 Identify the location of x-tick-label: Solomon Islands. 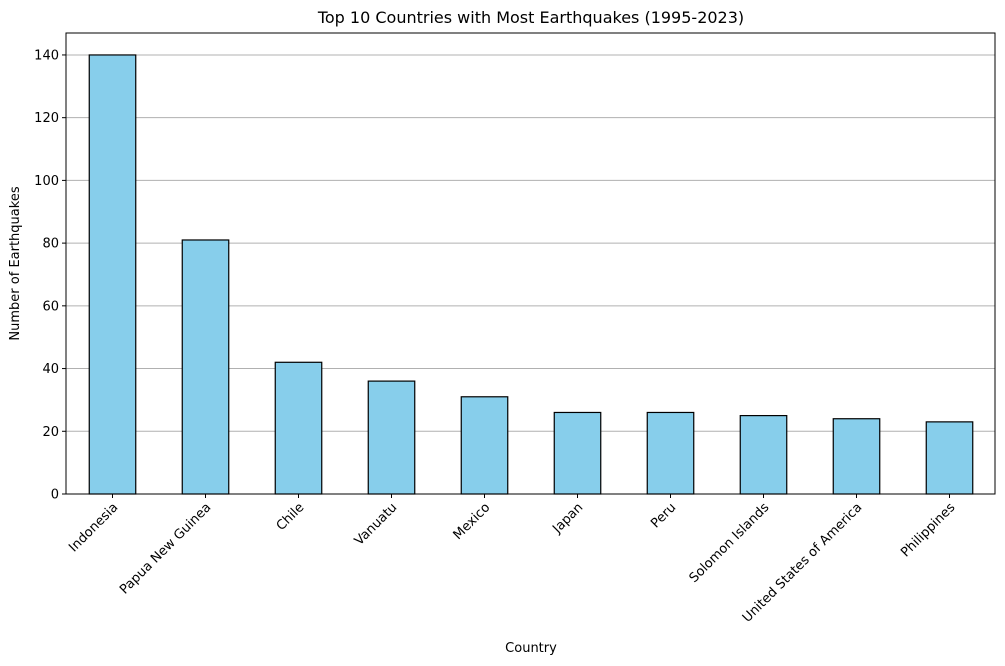
(730, 543).